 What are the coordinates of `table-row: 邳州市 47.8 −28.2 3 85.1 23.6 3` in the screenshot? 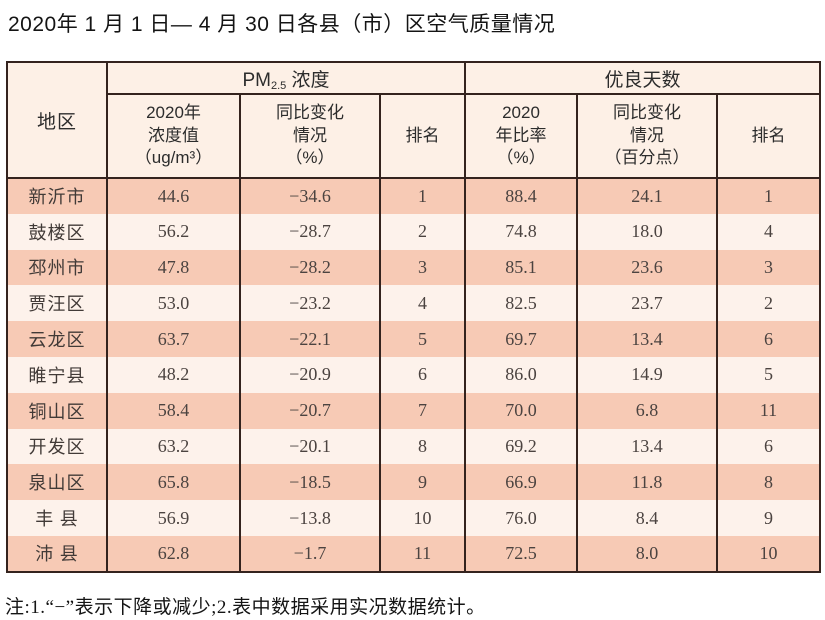 It's located at (414, 267).